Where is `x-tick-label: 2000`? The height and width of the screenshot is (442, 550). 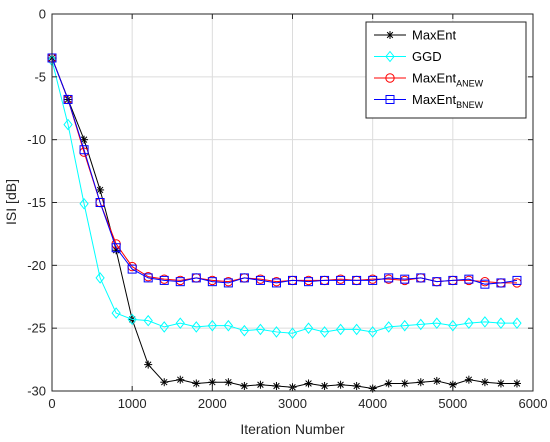 x-tick-label: 2000 is located at coordinates (212, 403).